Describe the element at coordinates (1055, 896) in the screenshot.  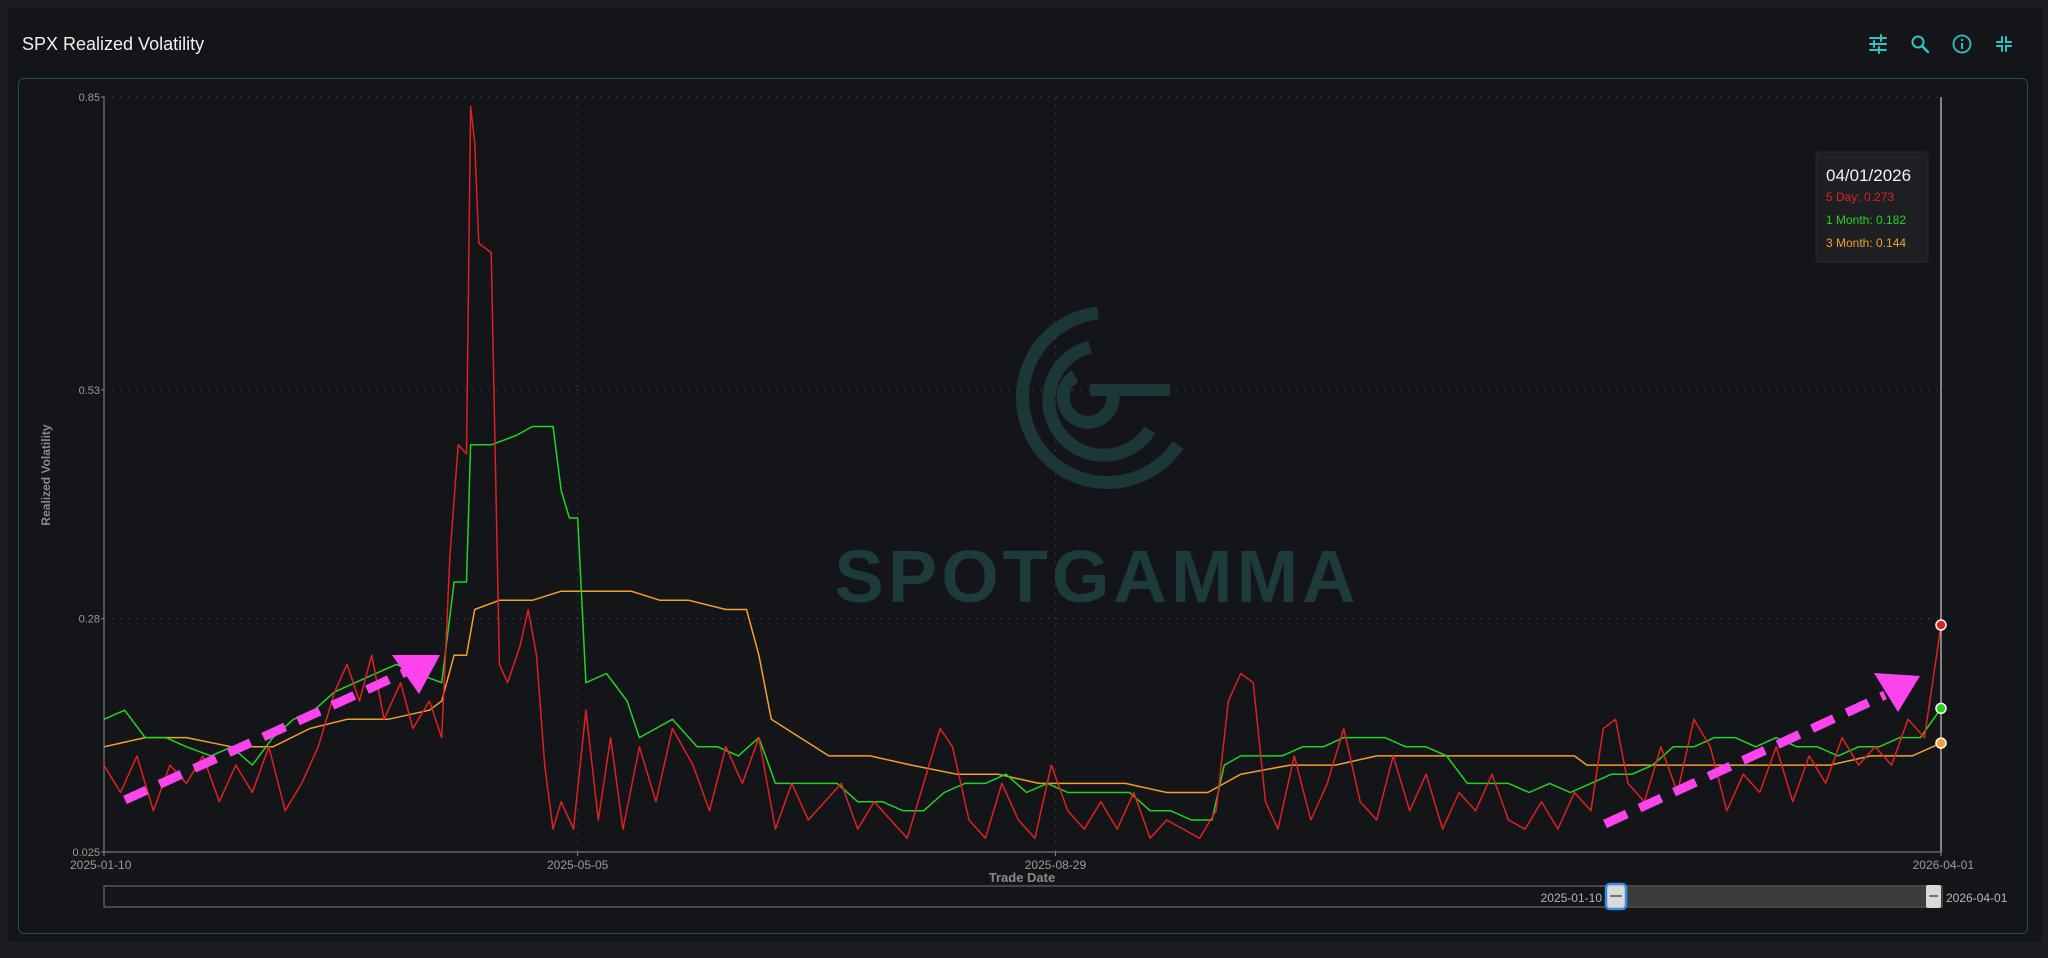
I see `range-selector: 2025-01-10 2026-04-01` at that location.